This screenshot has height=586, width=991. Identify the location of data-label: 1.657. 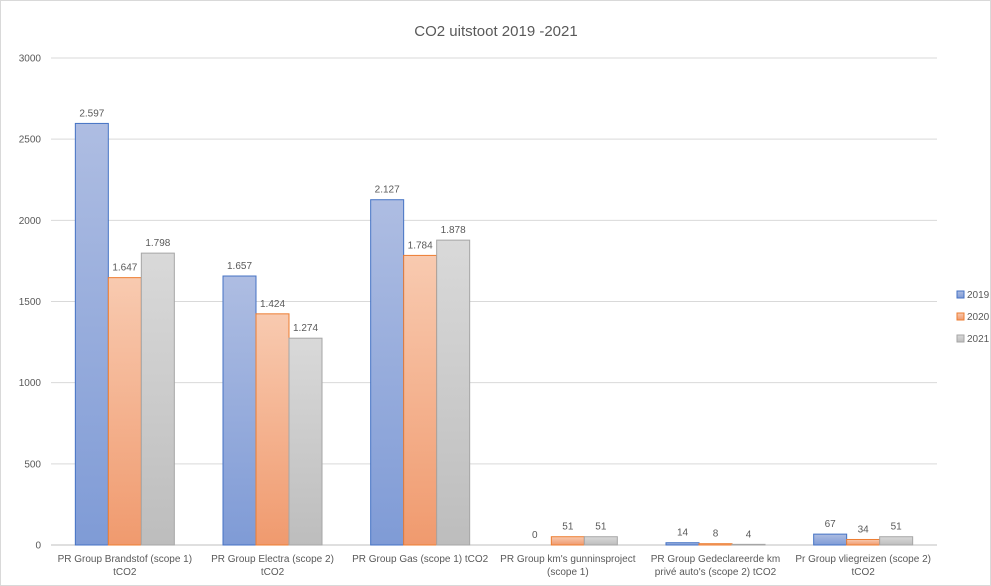
(239, 266).